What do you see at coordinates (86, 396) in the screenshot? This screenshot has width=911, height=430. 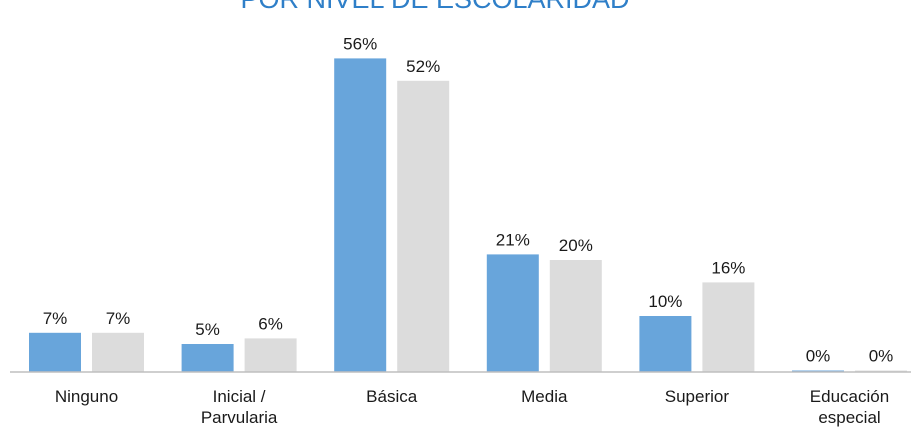 I see `category-label-0: Ninguno` at bounding box center [86, 396].